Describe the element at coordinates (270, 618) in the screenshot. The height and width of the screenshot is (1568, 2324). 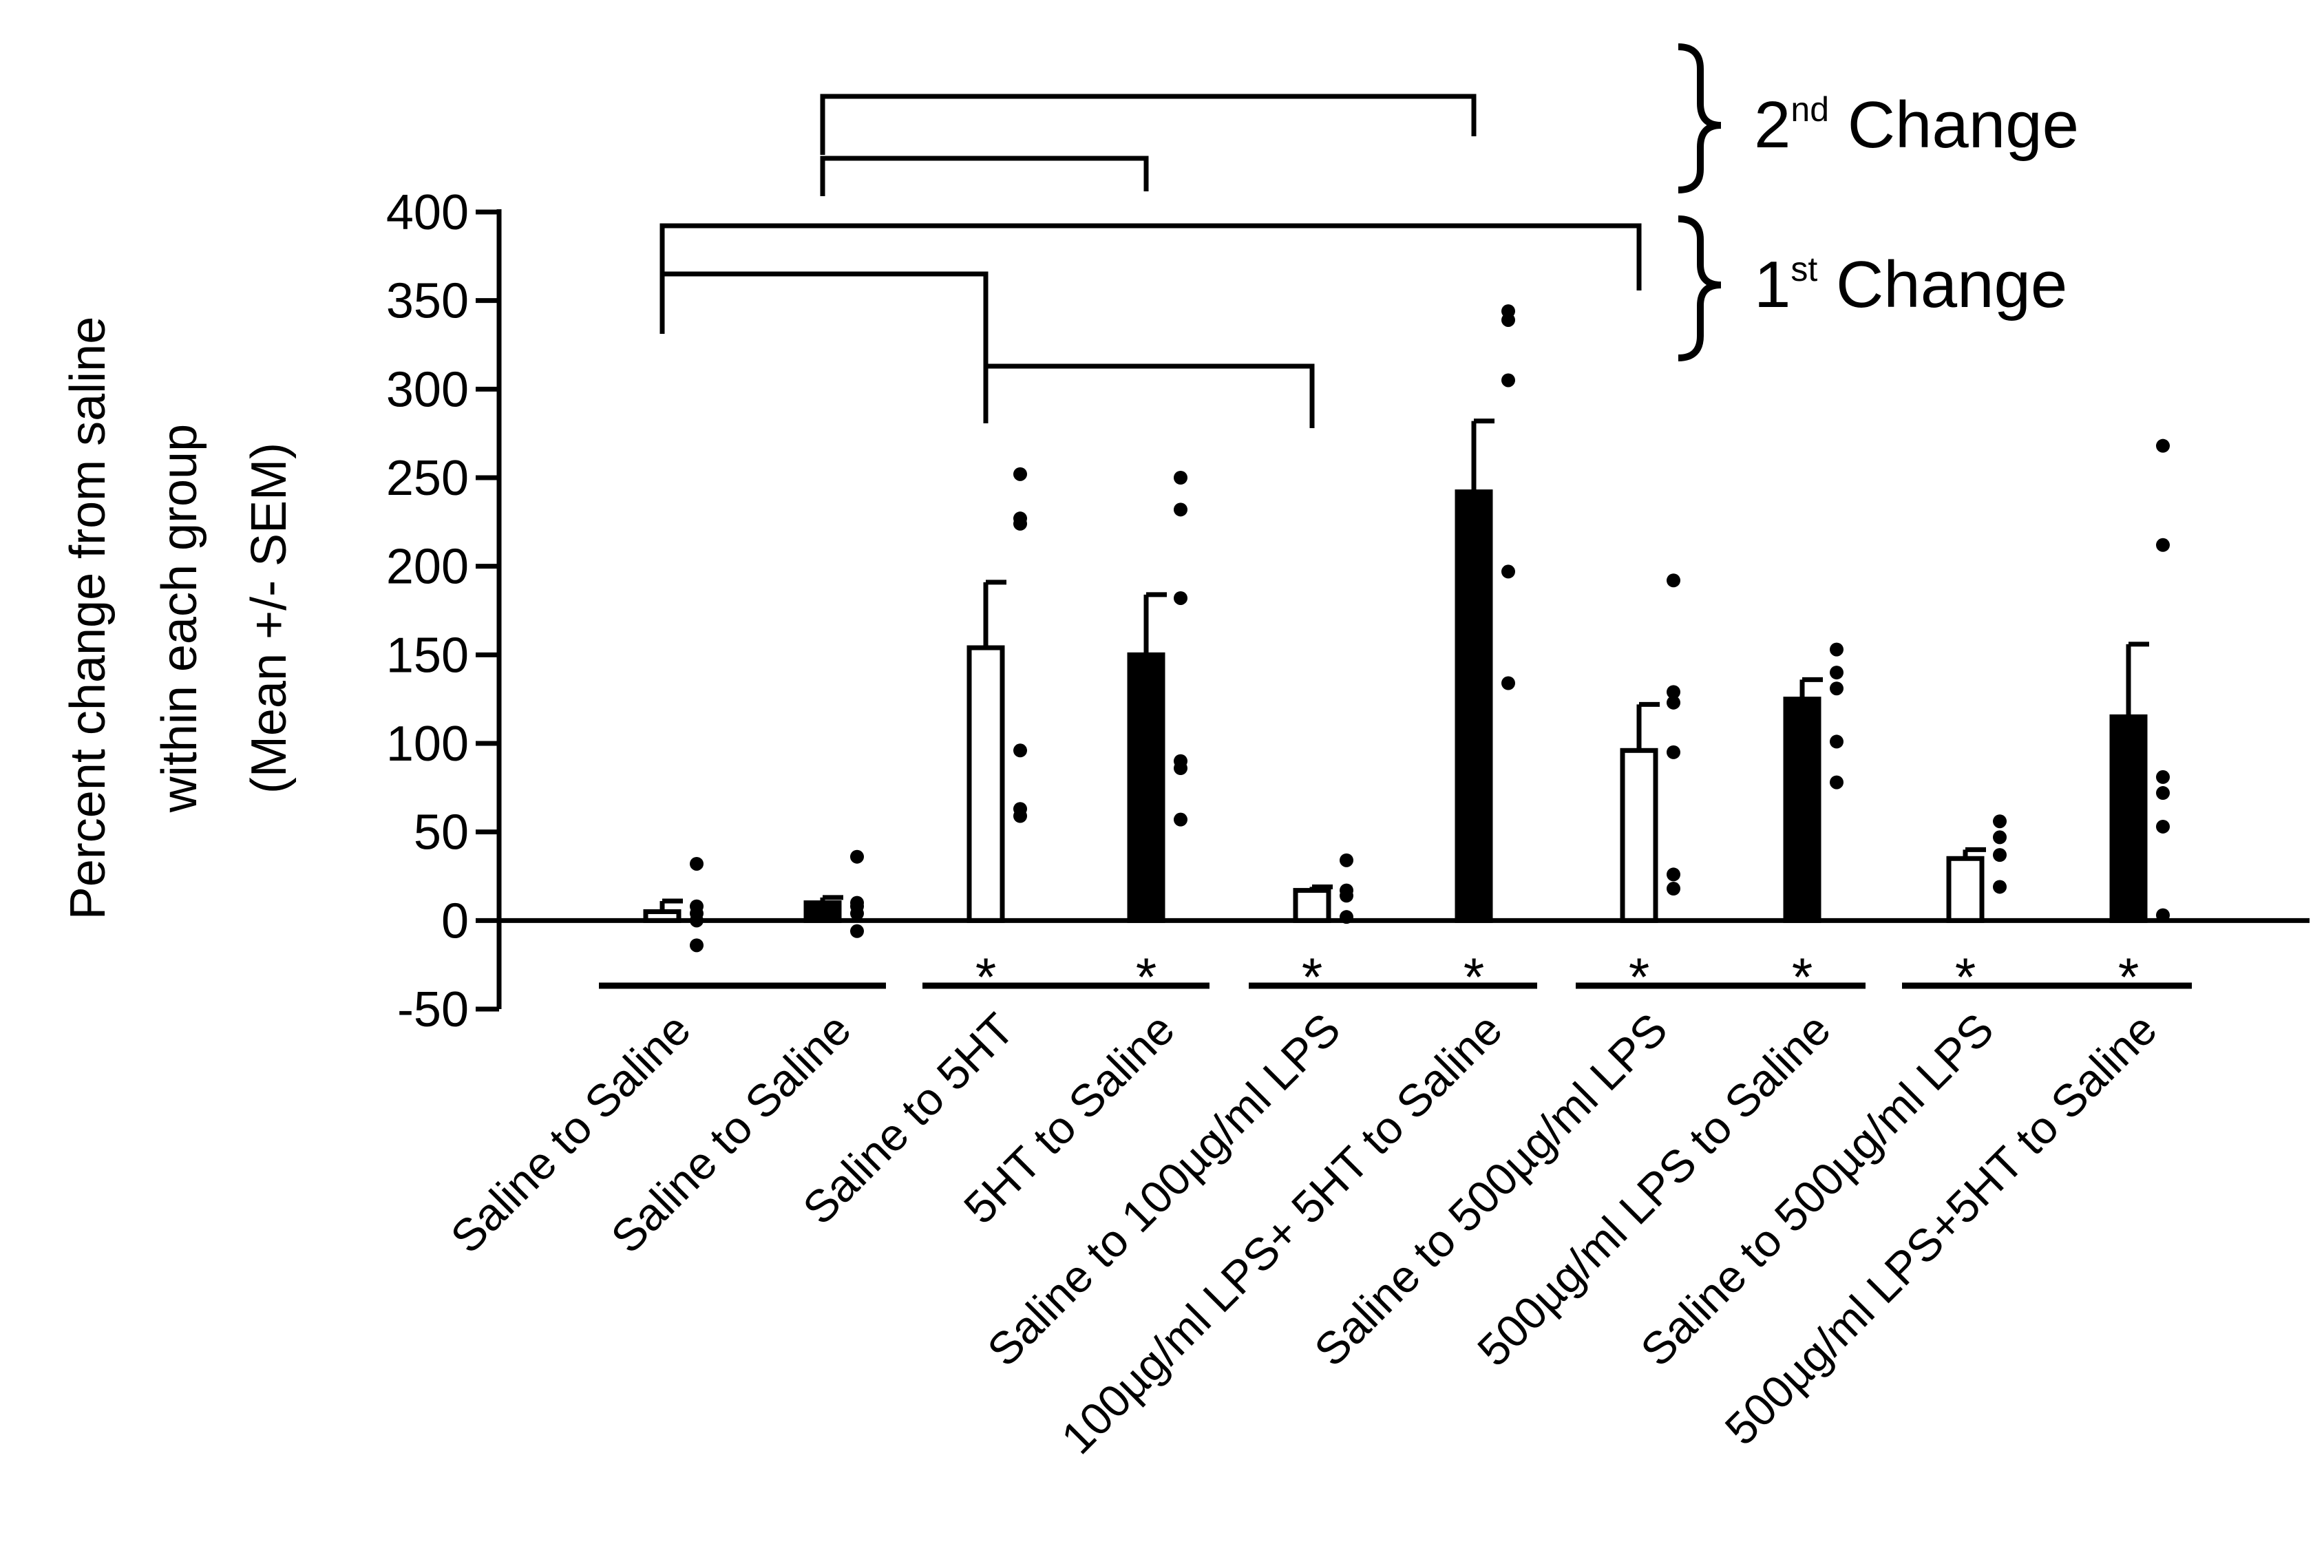
I see `y-axis-label-line-3: (Mean +/- SEM)` at that location.